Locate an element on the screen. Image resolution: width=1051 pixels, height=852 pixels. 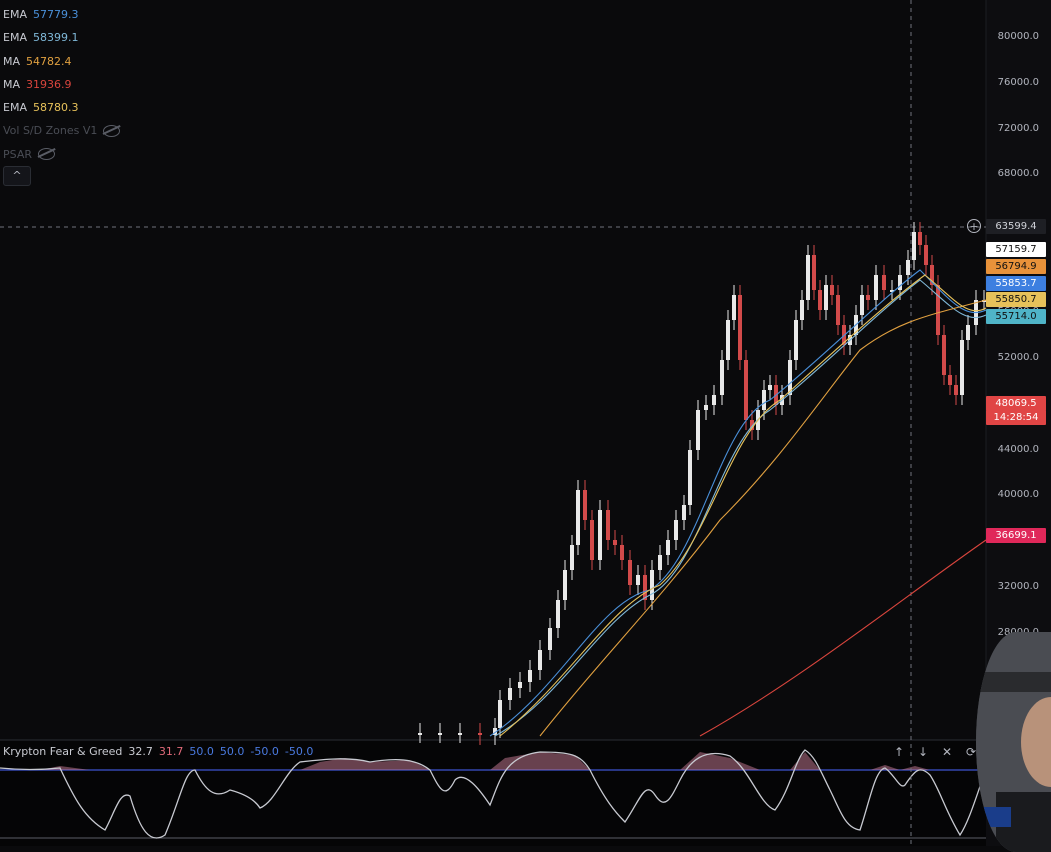
osc-fill is located at coordinates (465, 761).